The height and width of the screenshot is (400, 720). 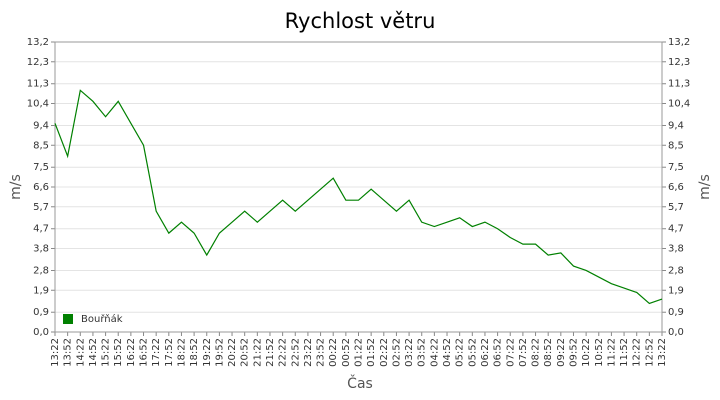 What do you see at coordinates (676, 249) in the screenshot?
I see `y2-tick-label: 3,8` at bounding box center [676, 249].